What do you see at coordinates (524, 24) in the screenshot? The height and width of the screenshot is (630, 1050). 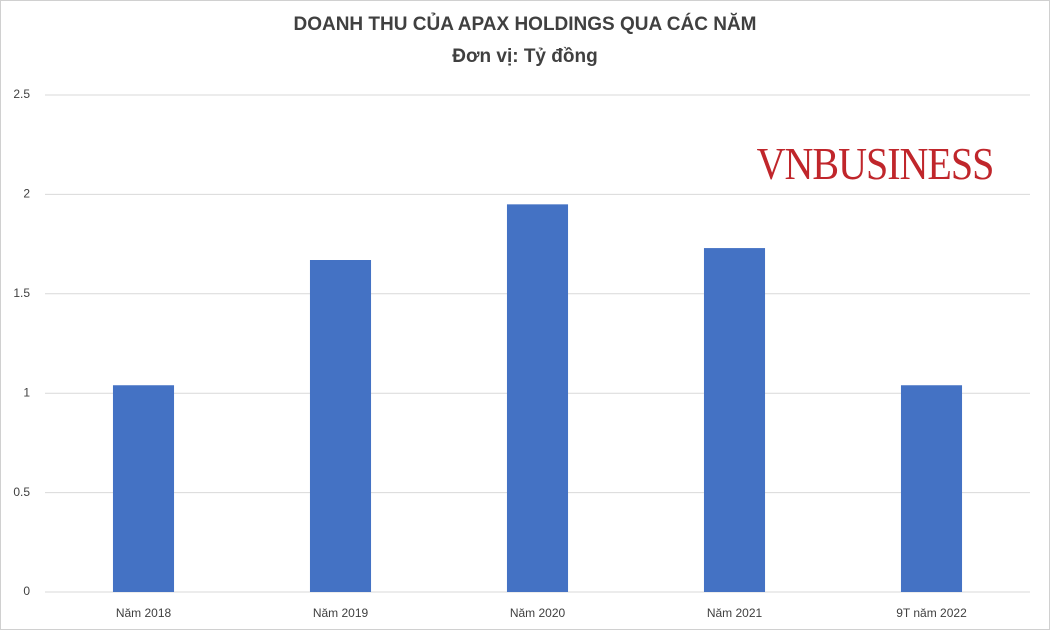 I see `chart-title: DOANH THU CỦA APAX HOLDINGS QUA CÁC NĂM` at bounding box center [524, 24].